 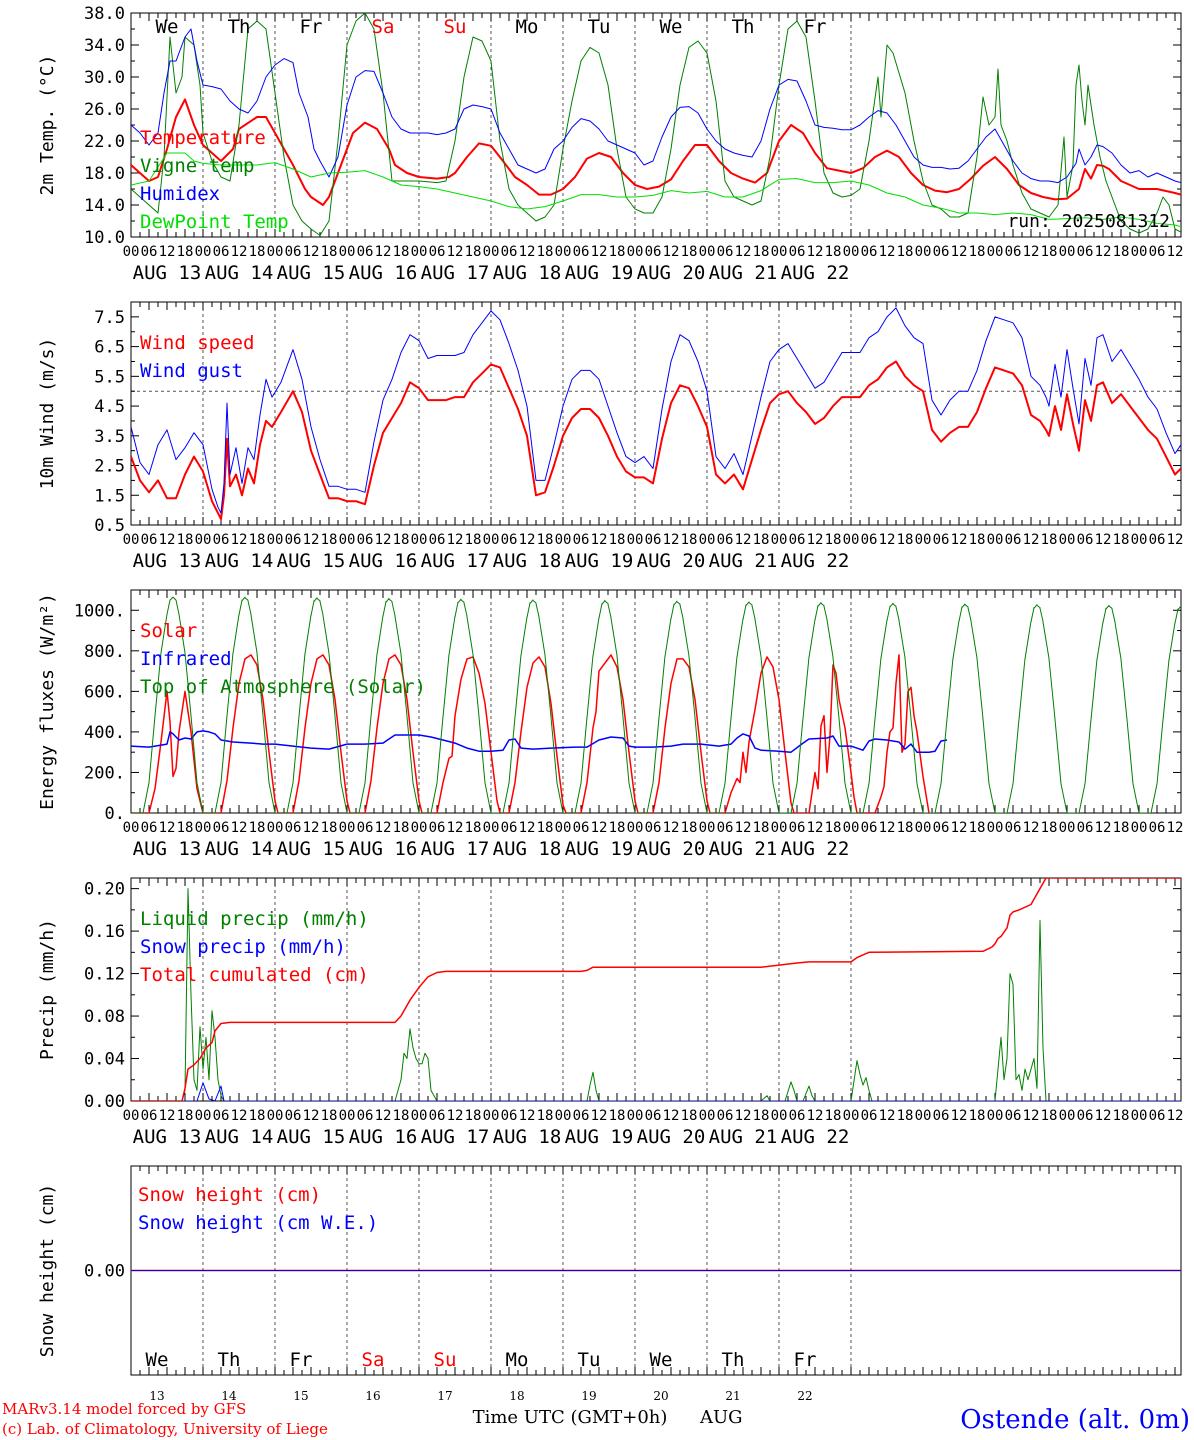 What do you see at coordinates (239, 27) in the screenshot?
I see `weekday-label: Th` at bounding box center [239, 27].